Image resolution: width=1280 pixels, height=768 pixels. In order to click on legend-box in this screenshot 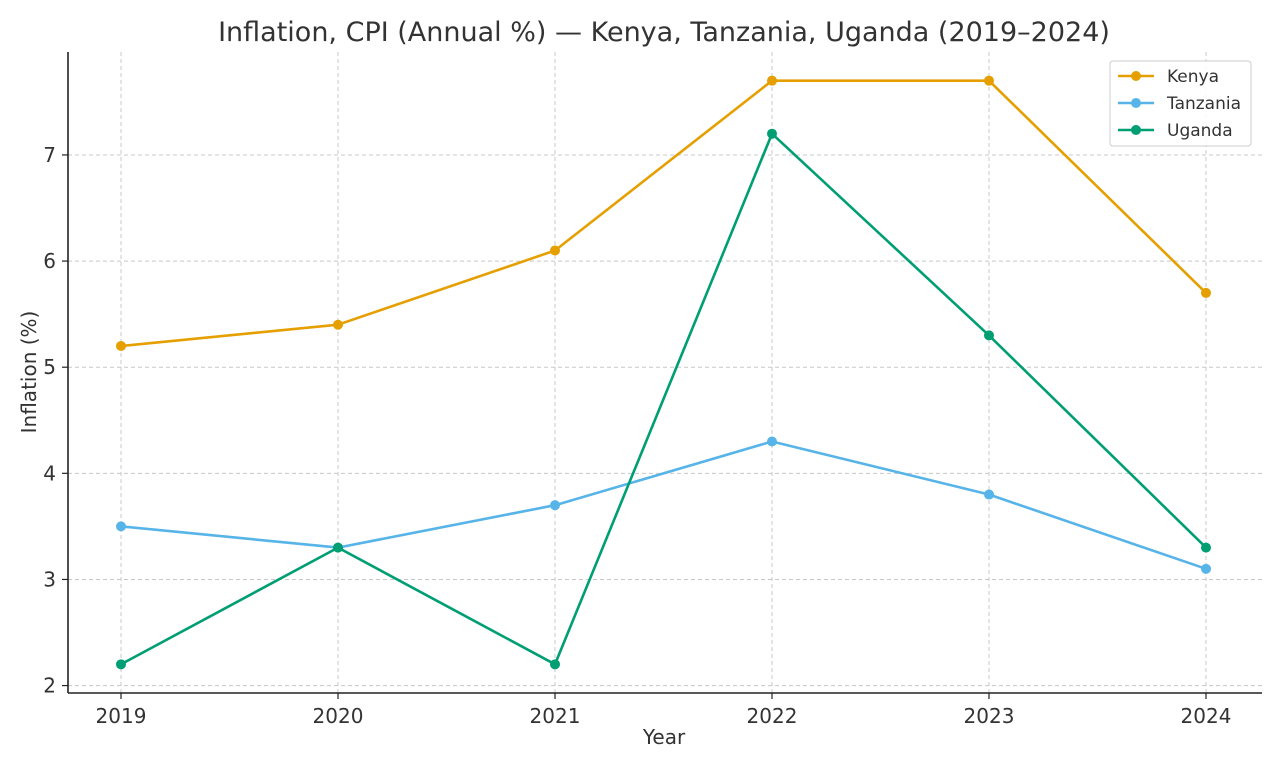, I will do `click(1180, 103)`.